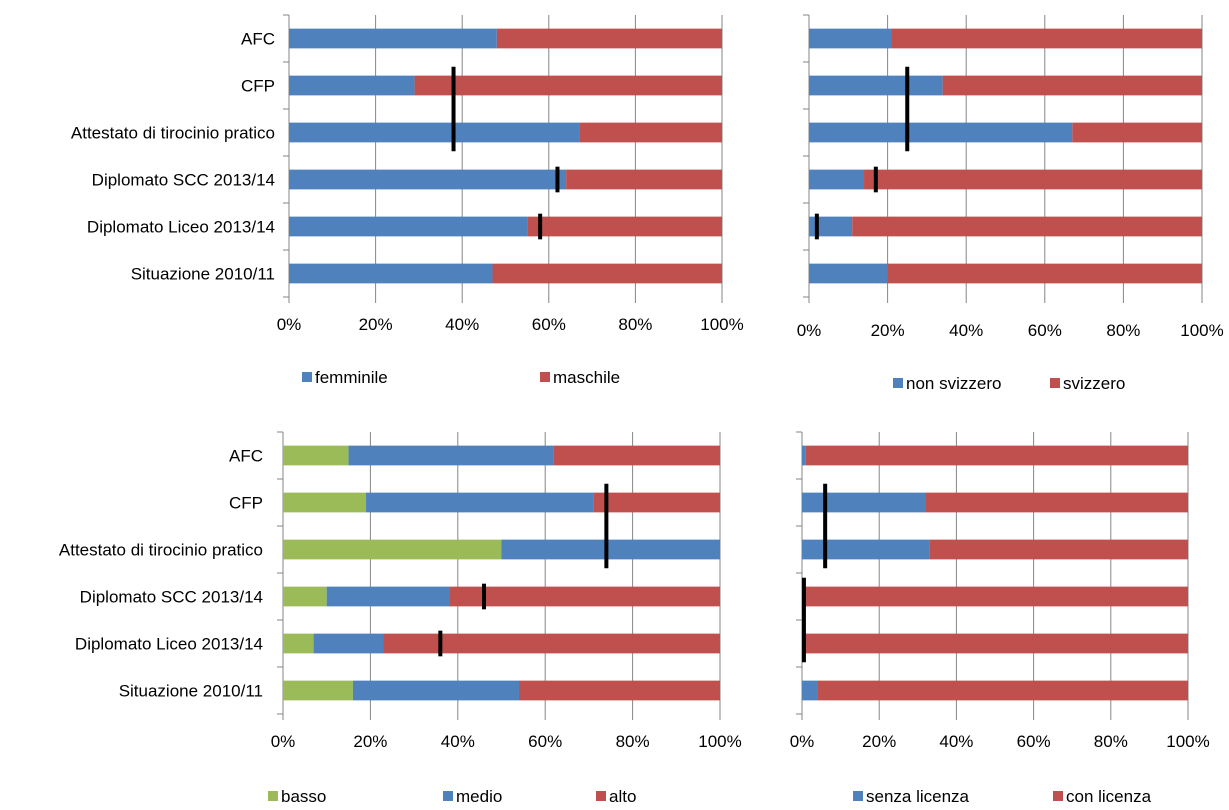 The width and height of the screenshot is (1229, 810). I want to click on legend-label: maschile, so click(586, 377).